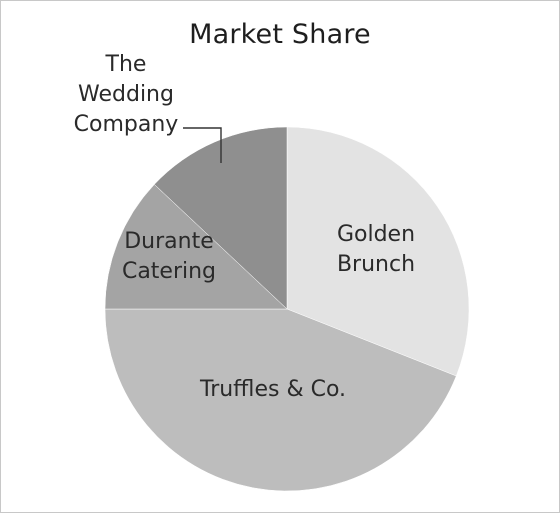 This screenshot has width=560, height=513. I want to click on slice-label-truffles-co: Truffles & Co., so click(272, 389).